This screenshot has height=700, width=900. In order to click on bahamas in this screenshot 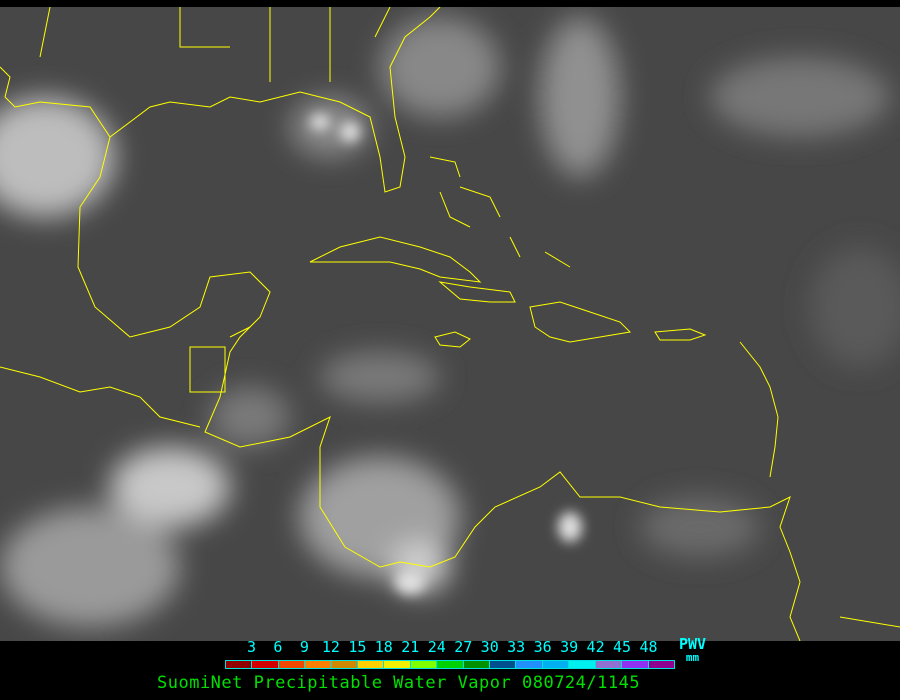, I will do `click(500, 212)`.